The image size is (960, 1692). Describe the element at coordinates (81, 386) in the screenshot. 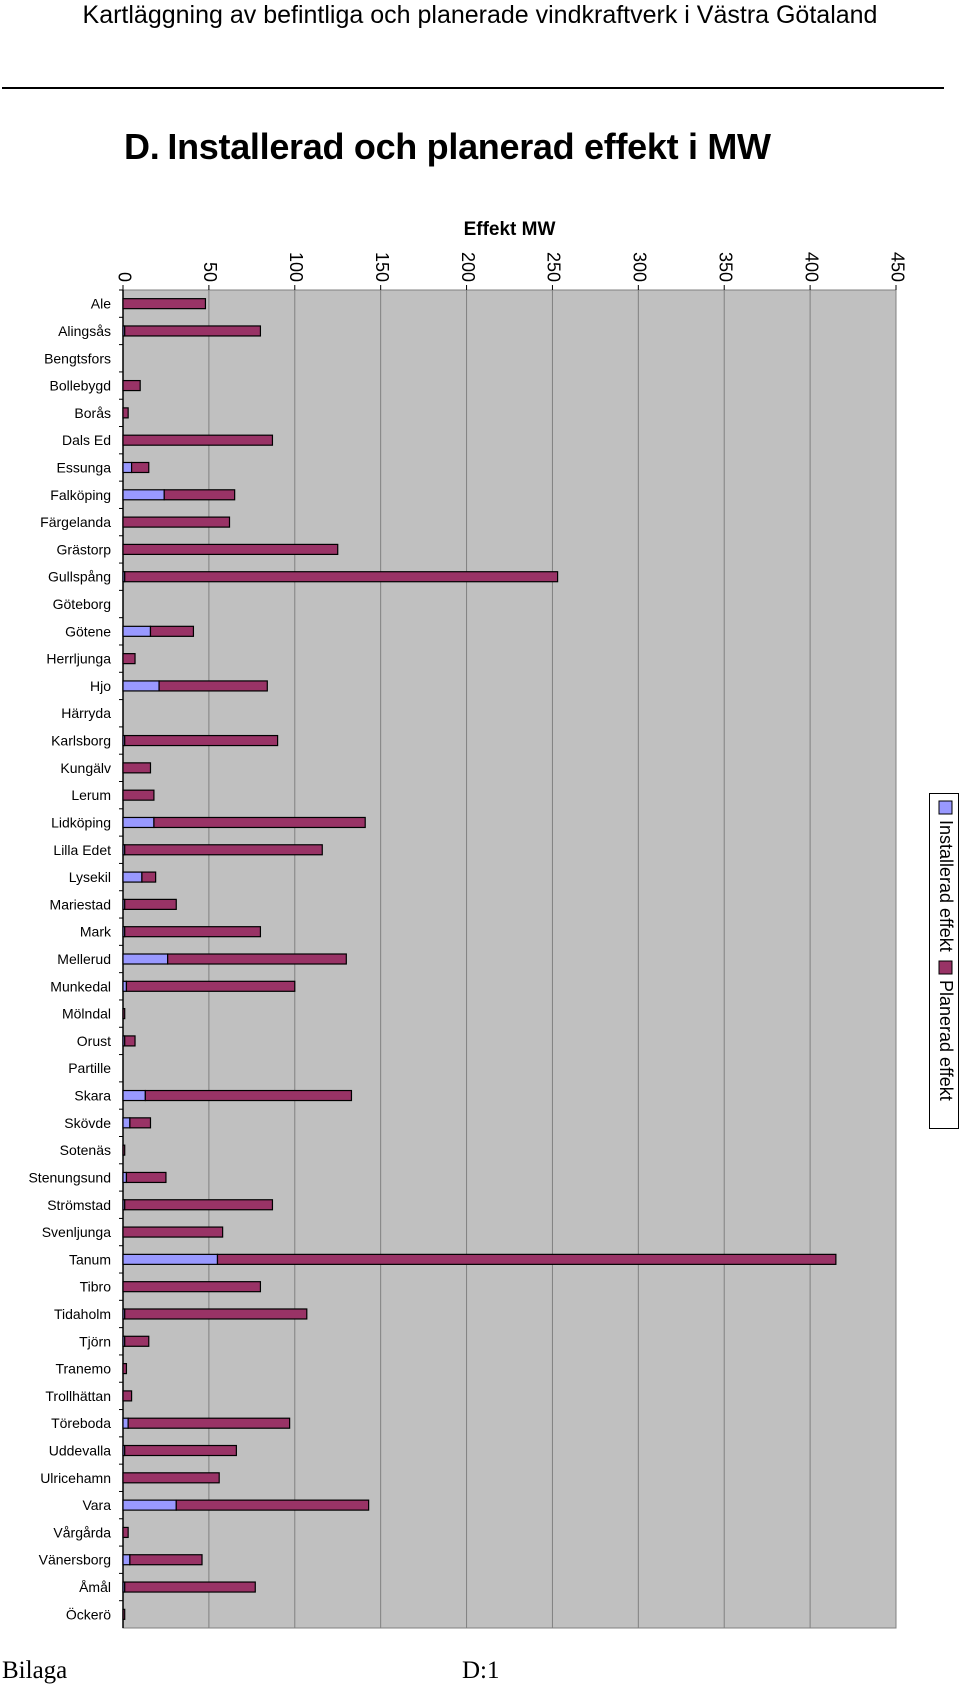

I see `category-label: Bollebygd` at that location.